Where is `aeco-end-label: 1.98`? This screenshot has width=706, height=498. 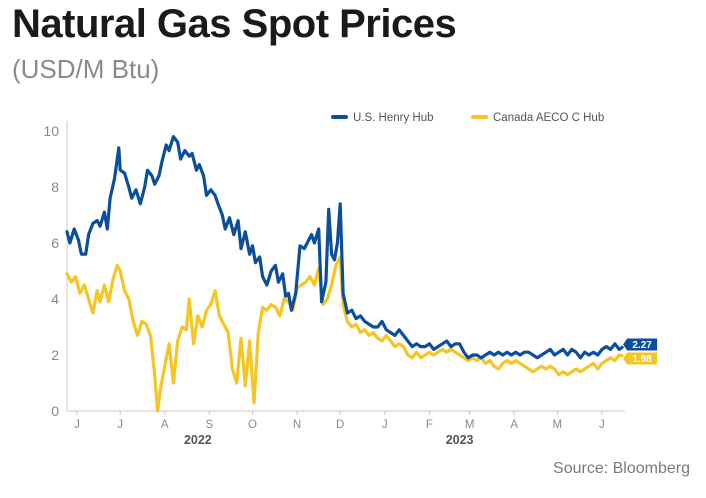
aeco-end-label: 1.98 is located at coordinates (642, 359).